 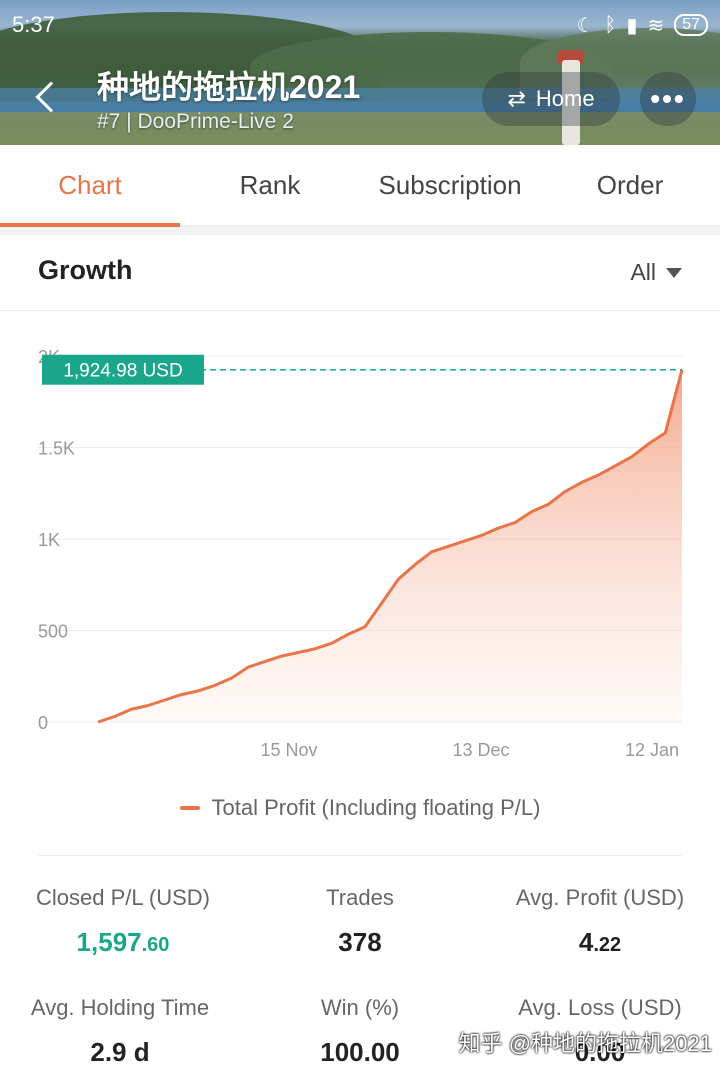 What do you see at coordinates (360, 273) in the screenshot?
I see `growth-header: Growth All` at bounding box center [360, 273].